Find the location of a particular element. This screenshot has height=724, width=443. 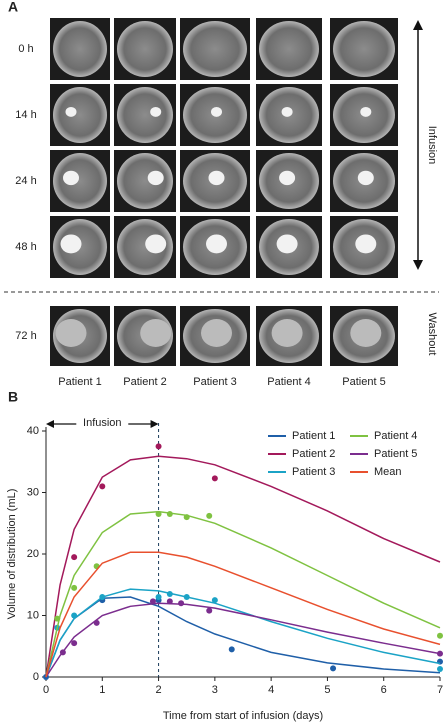

y-tick-label: 30 is located at coordinates (33, 492).